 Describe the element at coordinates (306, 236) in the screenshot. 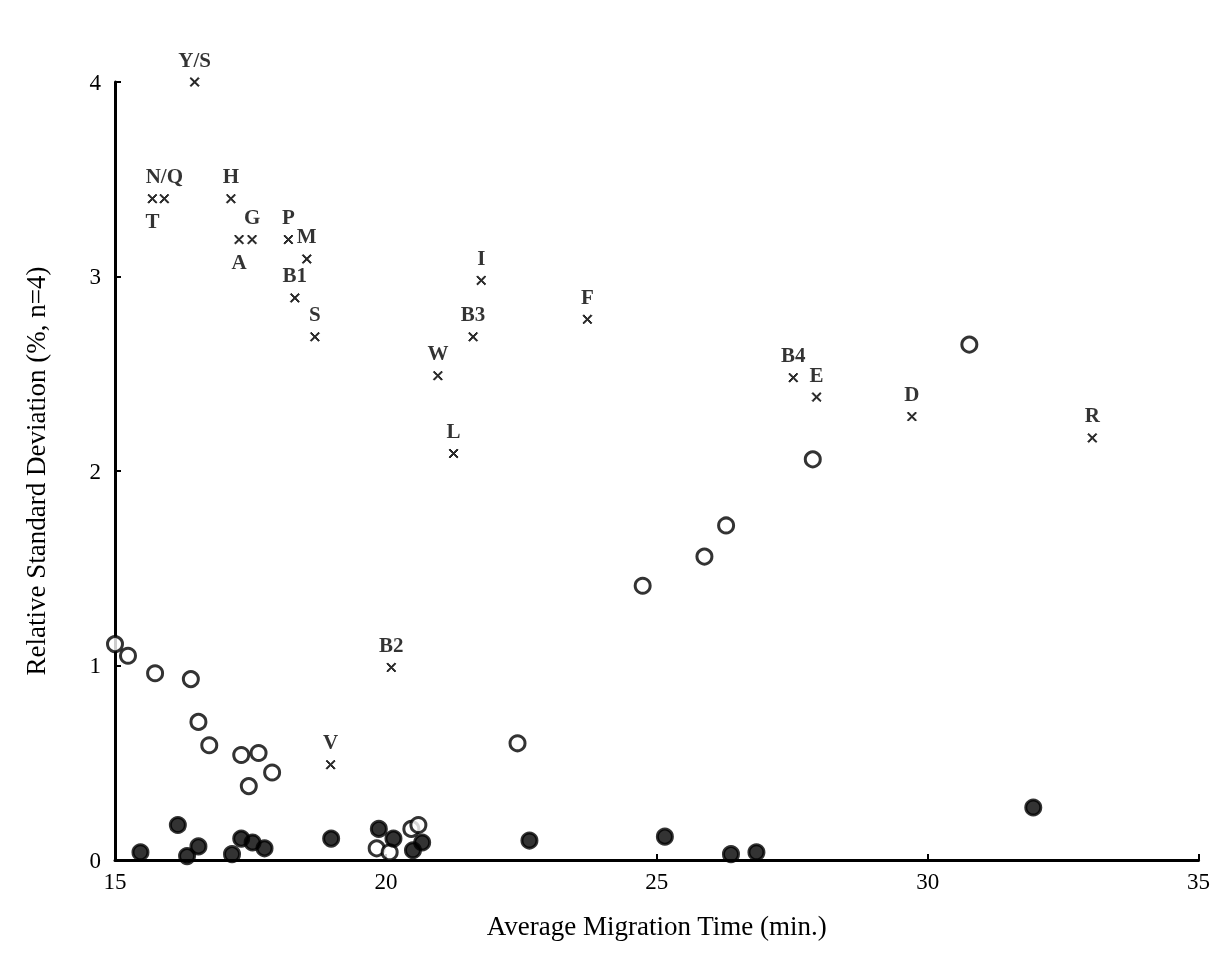

I see `annotation: M` at that location.